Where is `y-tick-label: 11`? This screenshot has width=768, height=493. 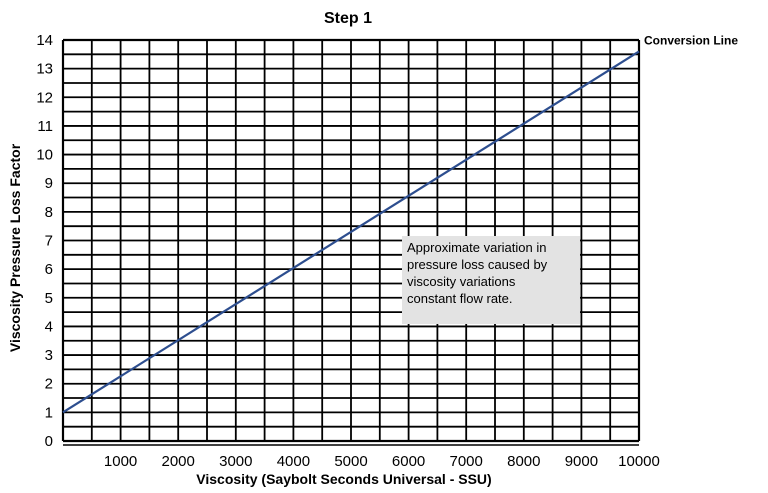 y-tick-label: 11 is located at coordinates (45, 126).